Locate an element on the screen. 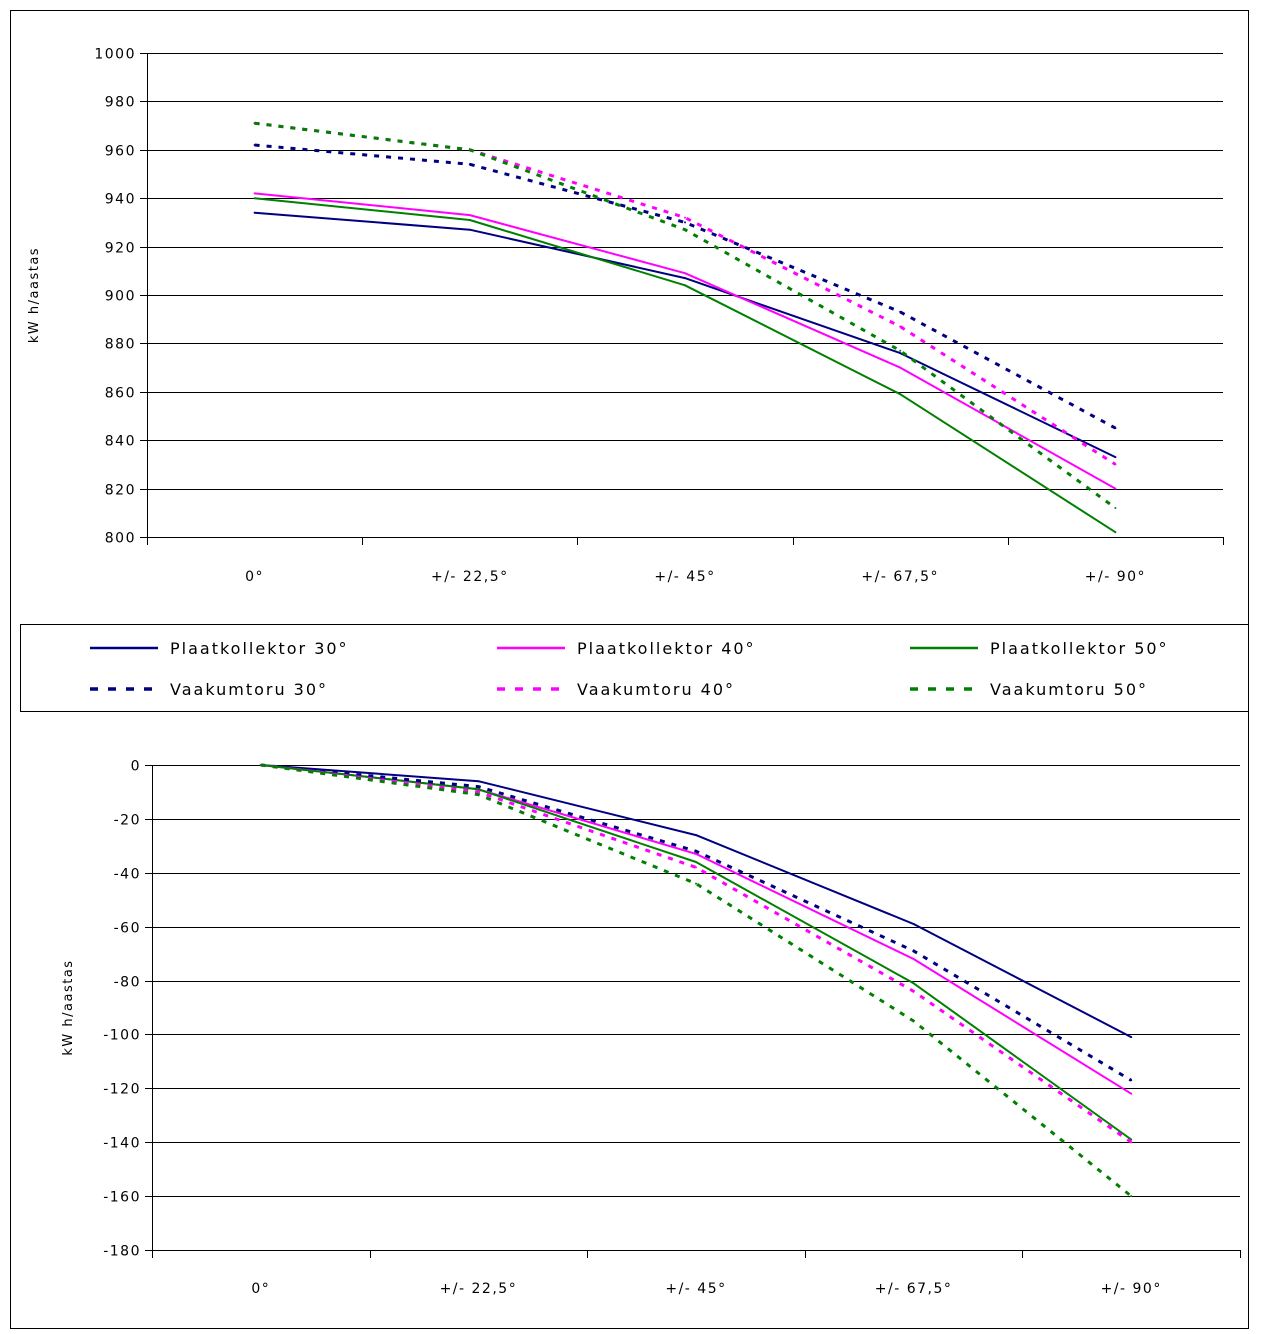  legend-label-vaakumtoru-30: Vaakumtoru 30° is located at coordinates (249, 689).